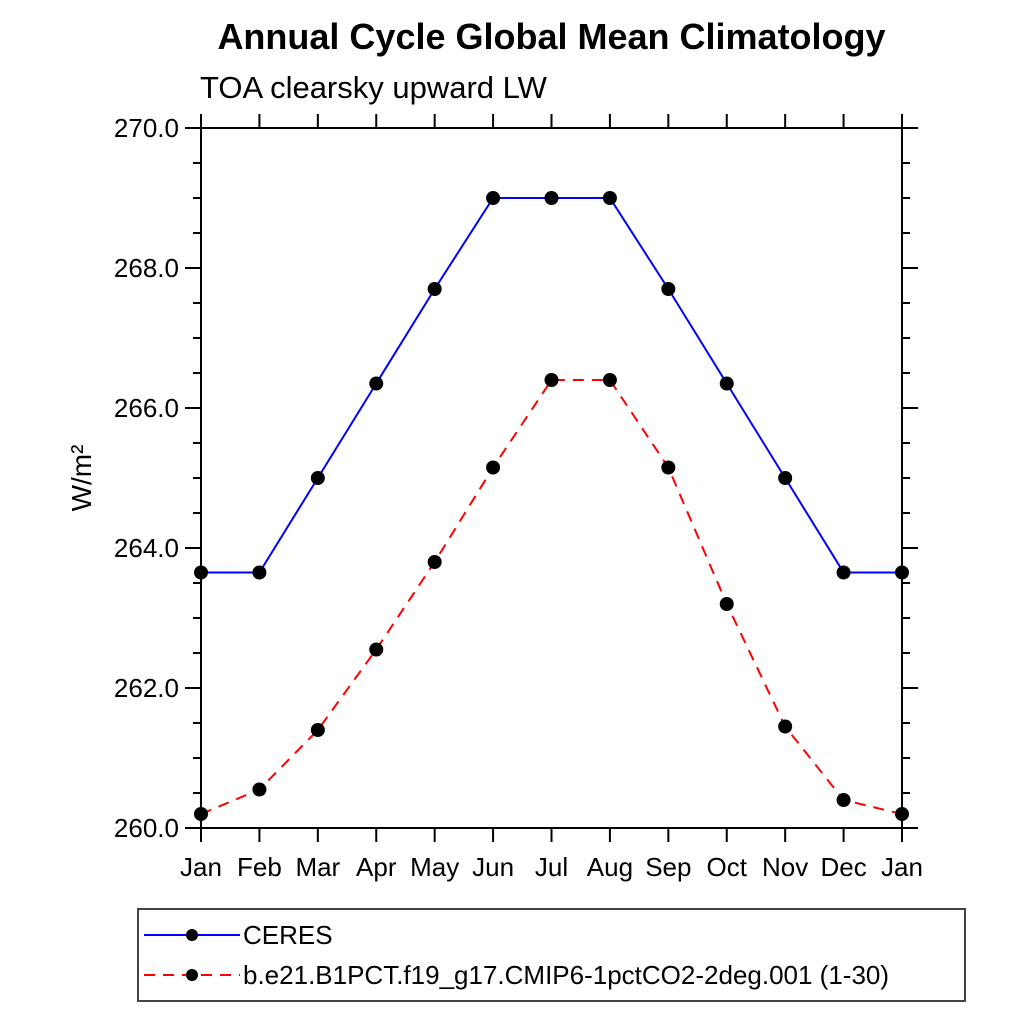  I want to click on x-ticks-top, so click(551, 121).